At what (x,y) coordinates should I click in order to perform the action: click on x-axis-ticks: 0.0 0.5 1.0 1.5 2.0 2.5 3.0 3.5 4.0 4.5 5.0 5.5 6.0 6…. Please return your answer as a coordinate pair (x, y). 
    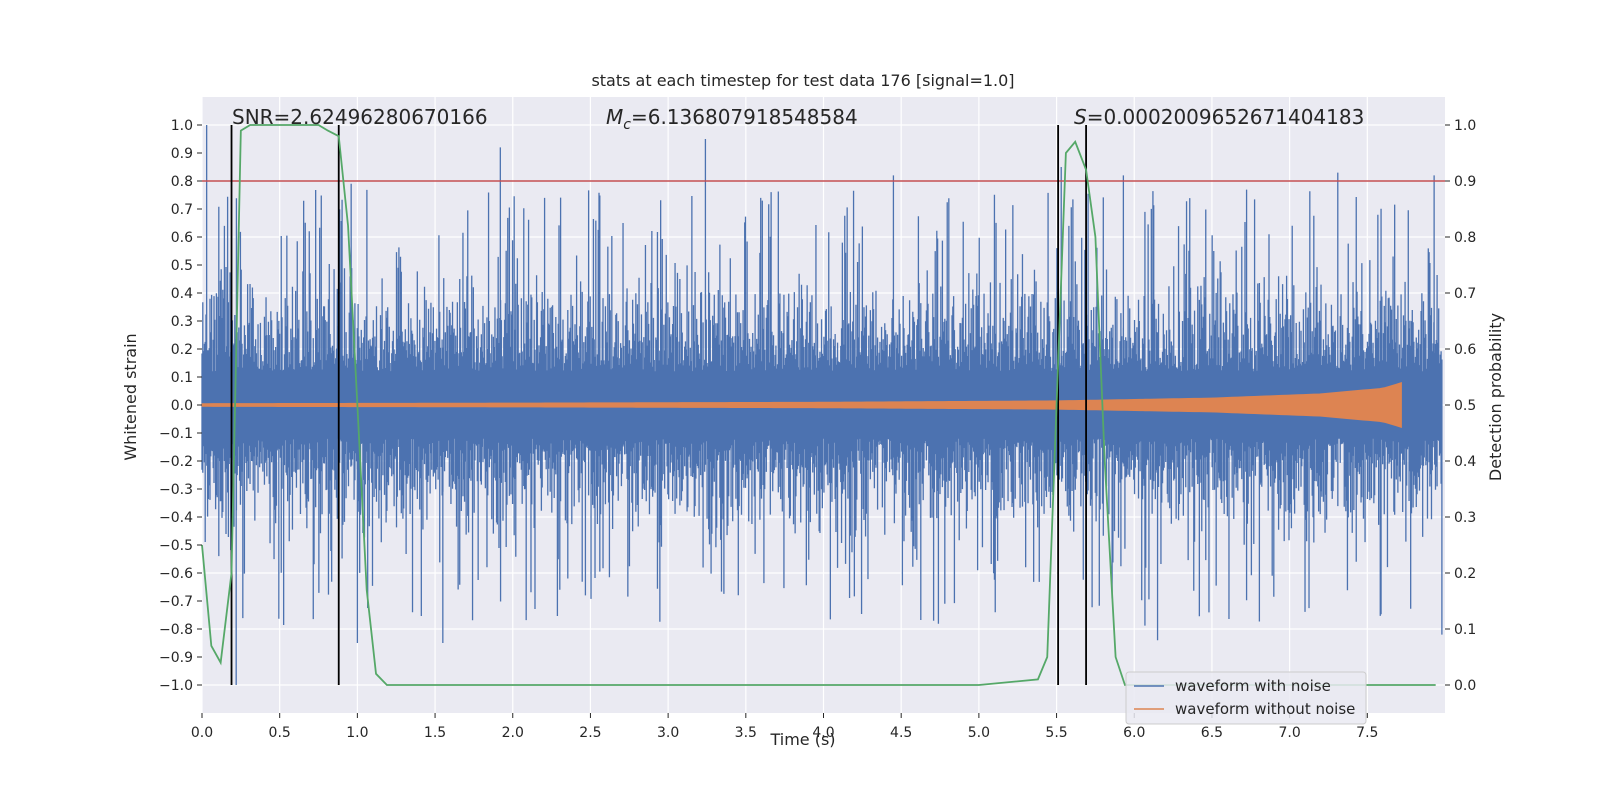
    Looking at the image, I should click on (784, 727).